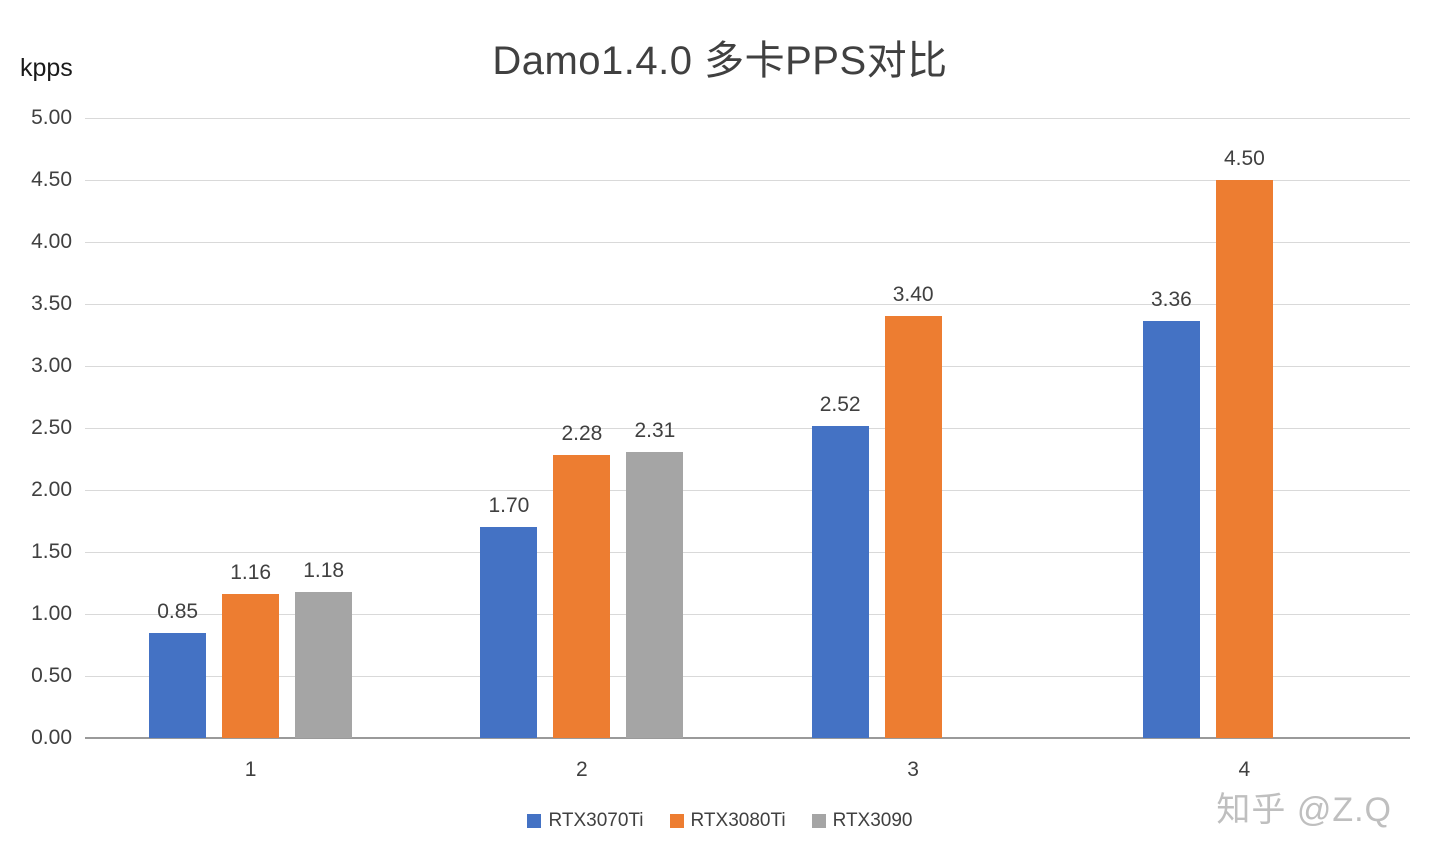  I want to click on x-tick-label: 3, so click(913, 769).